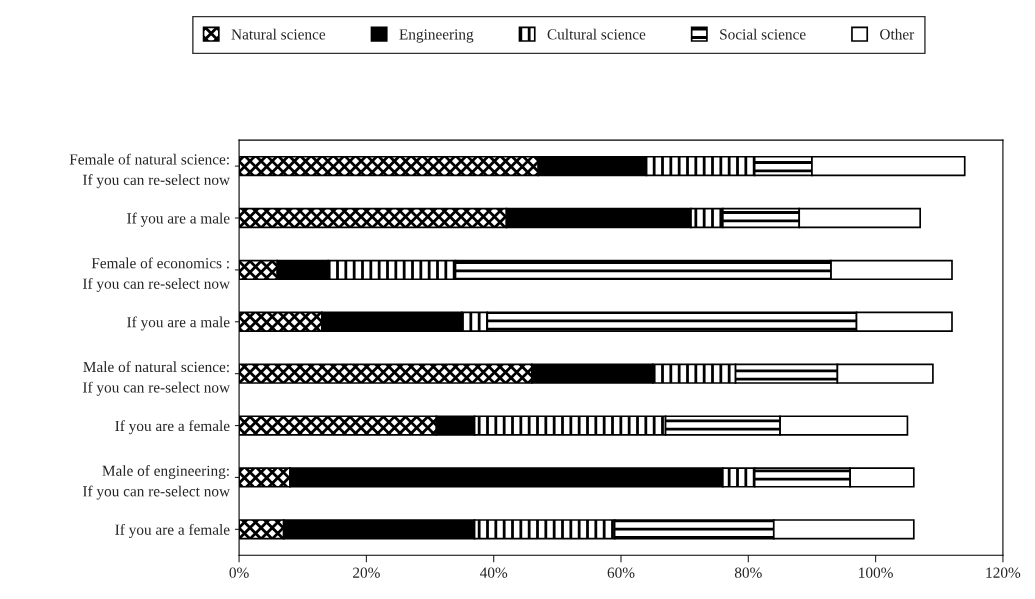  Describe the element at coordinates (596, 34) in the screenshot. I see `legend-label: Cultural science` at that location.